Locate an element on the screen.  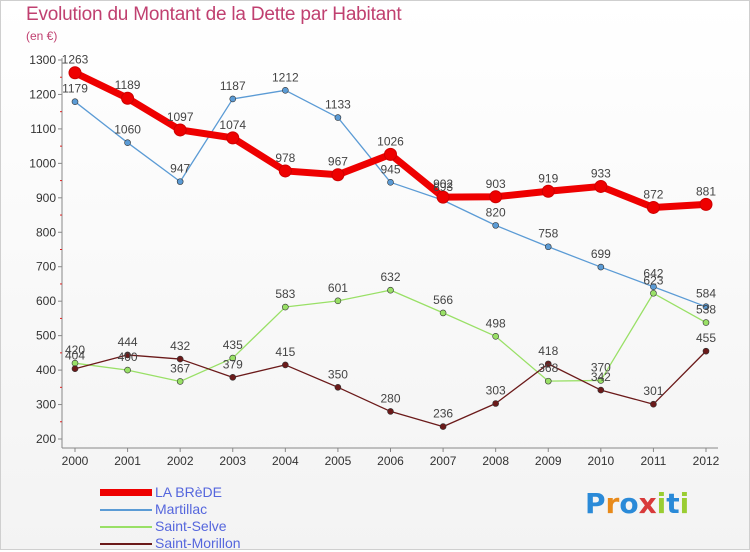
y-tick-label: 900 is located at coordinates (46, 198).